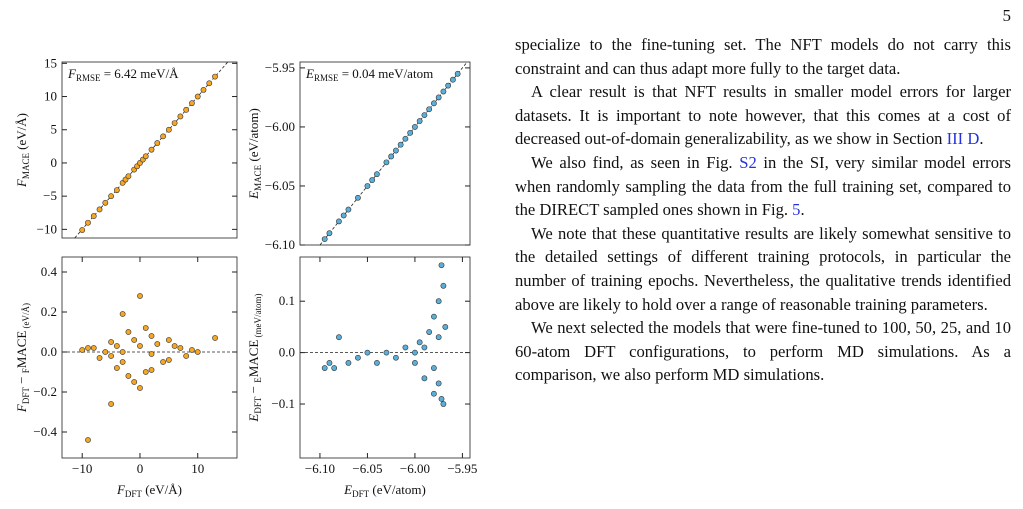 This screenshot has width=1023, height=509. I want to click on x-tick-label: 0, so click(140, 468).